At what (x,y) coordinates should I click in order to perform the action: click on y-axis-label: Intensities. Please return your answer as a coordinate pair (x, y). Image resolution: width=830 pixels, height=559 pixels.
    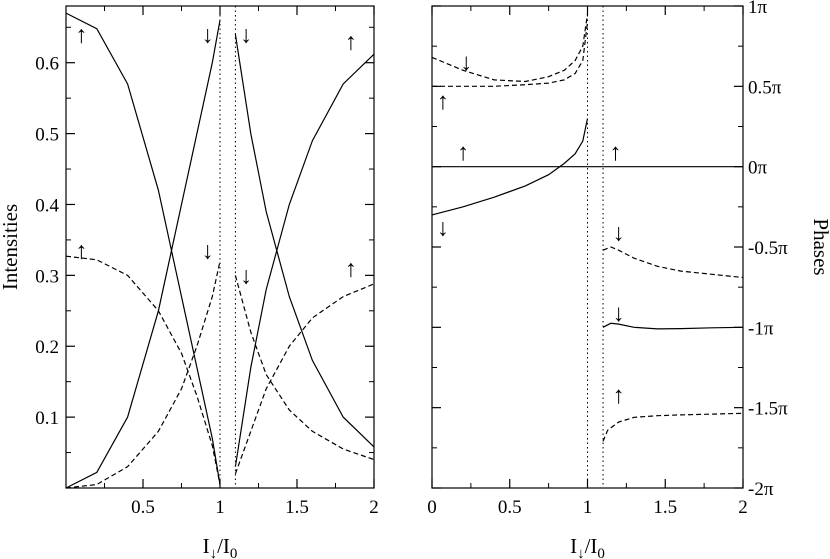
    Looking at the image, I should click on (11, 247).